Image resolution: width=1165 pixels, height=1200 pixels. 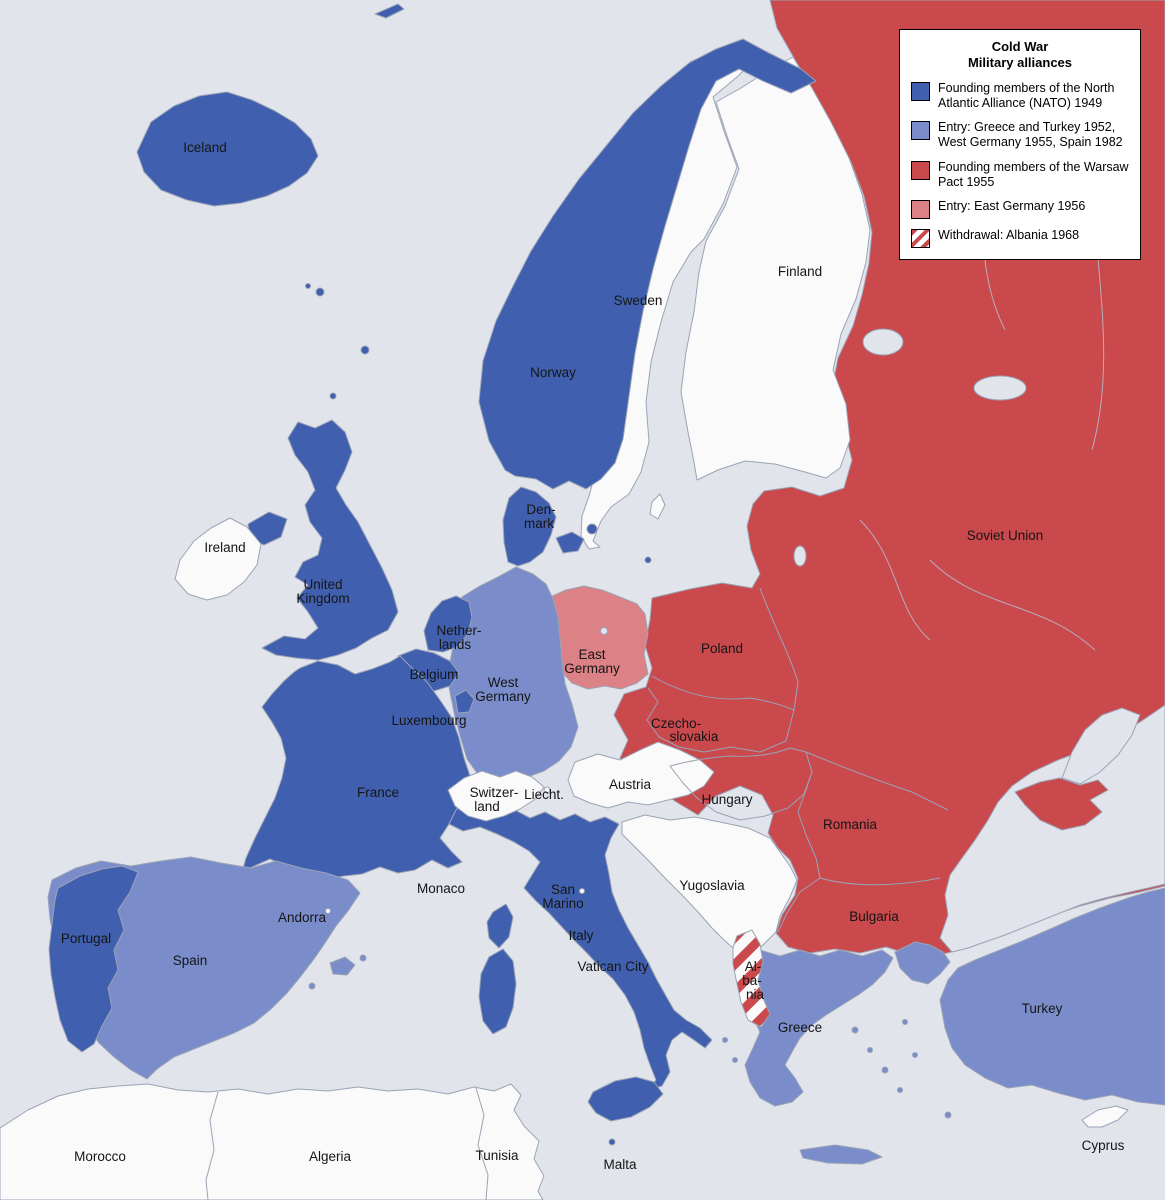 What do you see at coordinates (342, 966) in the screenshot?
I see `island-mallorca` at bounding box center [342, 966].